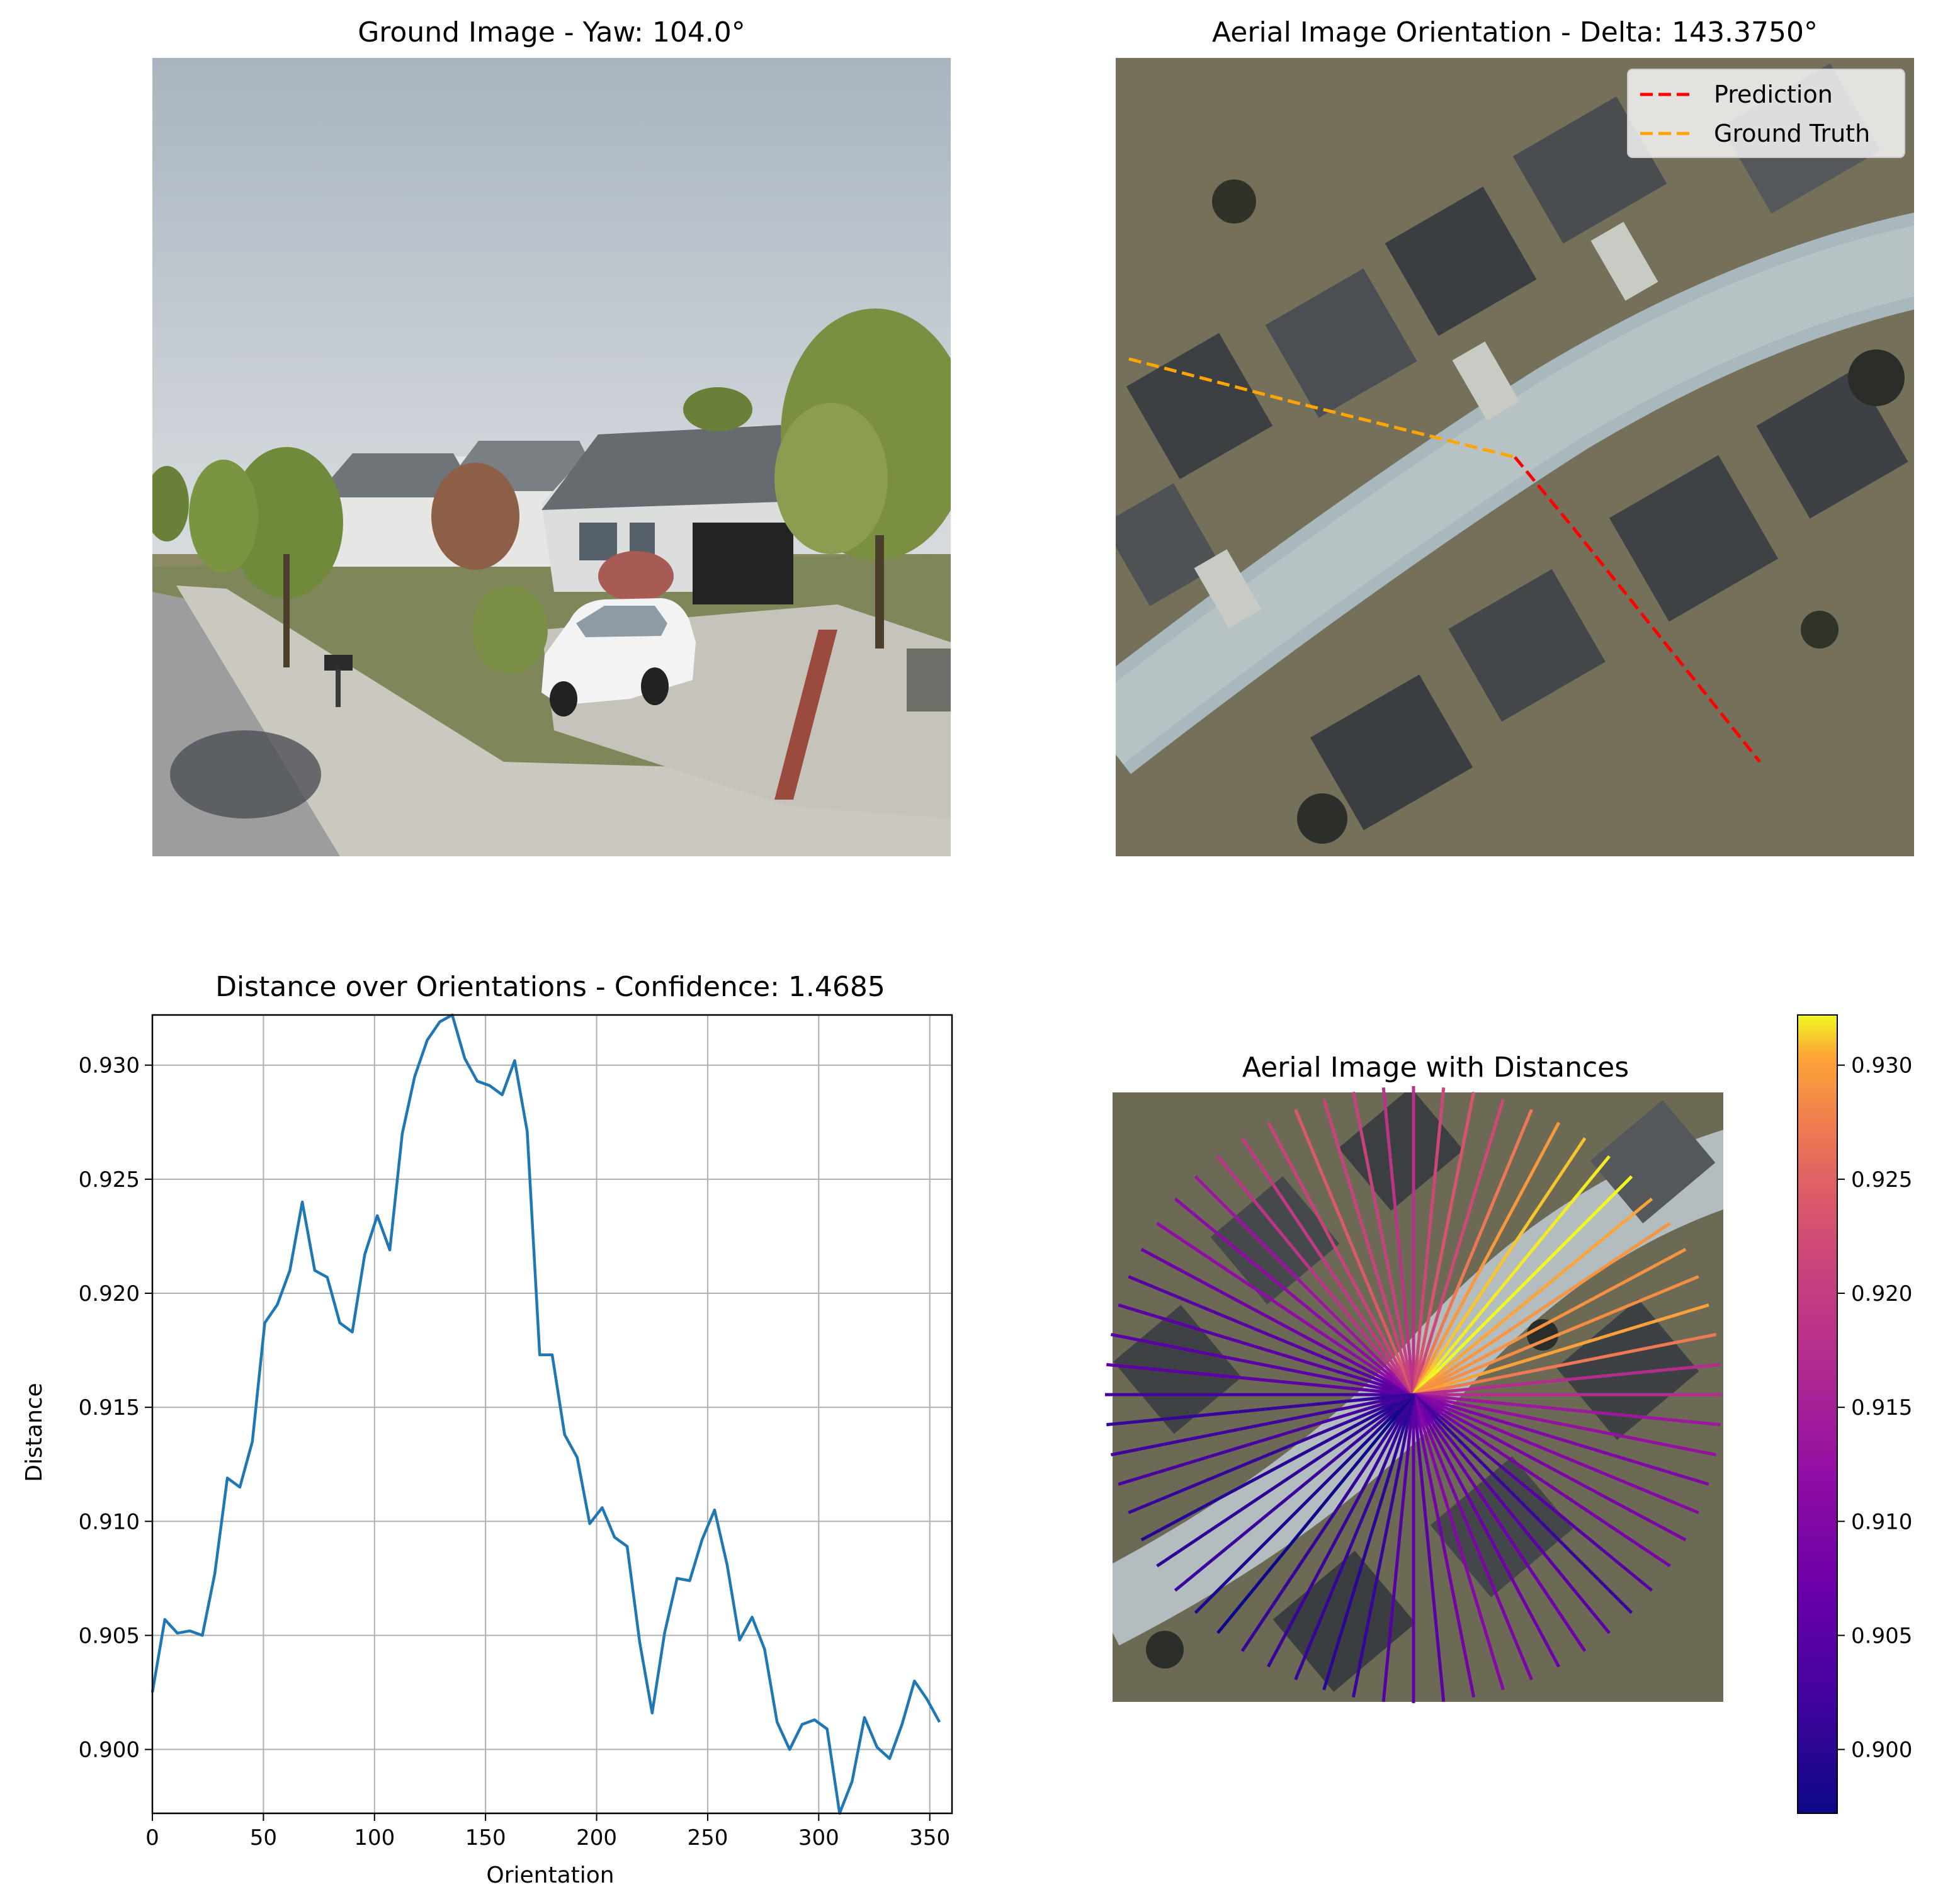  Describe the element at coordinates (1637, 609) in the screenshot. I see `prediction-line` at that location.